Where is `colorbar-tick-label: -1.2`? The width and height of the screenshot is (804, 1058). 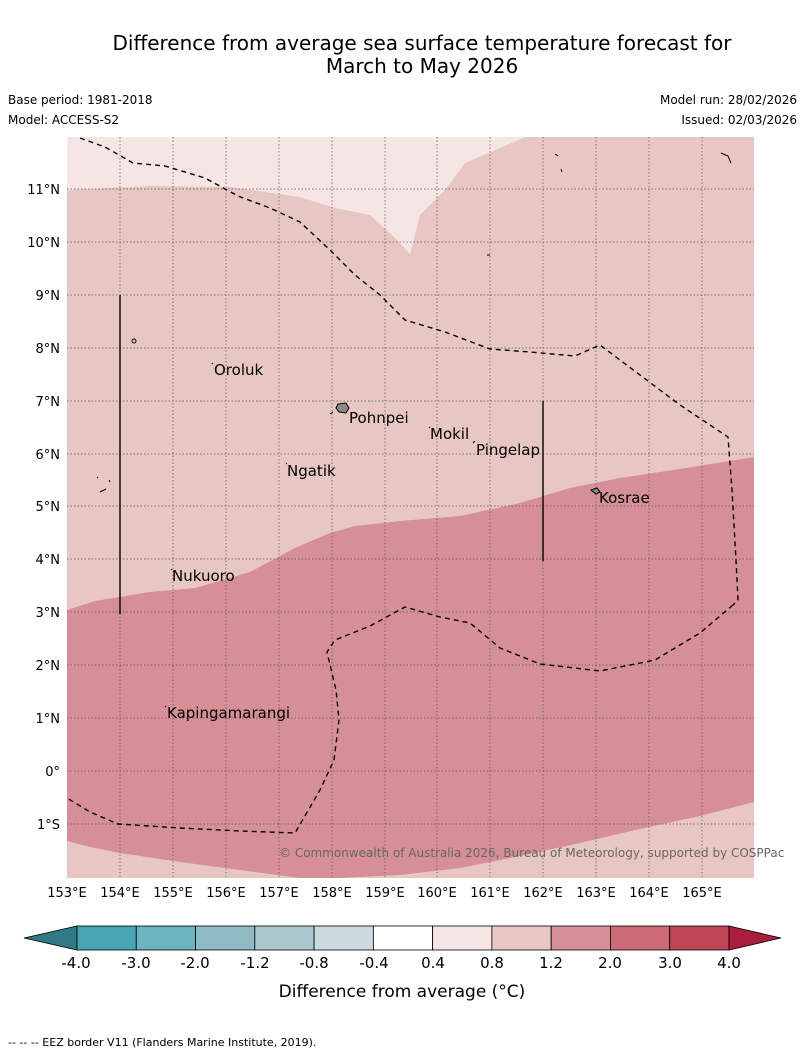 colorbar-tick-label: -1.2 is located at coordinates (254, 963).